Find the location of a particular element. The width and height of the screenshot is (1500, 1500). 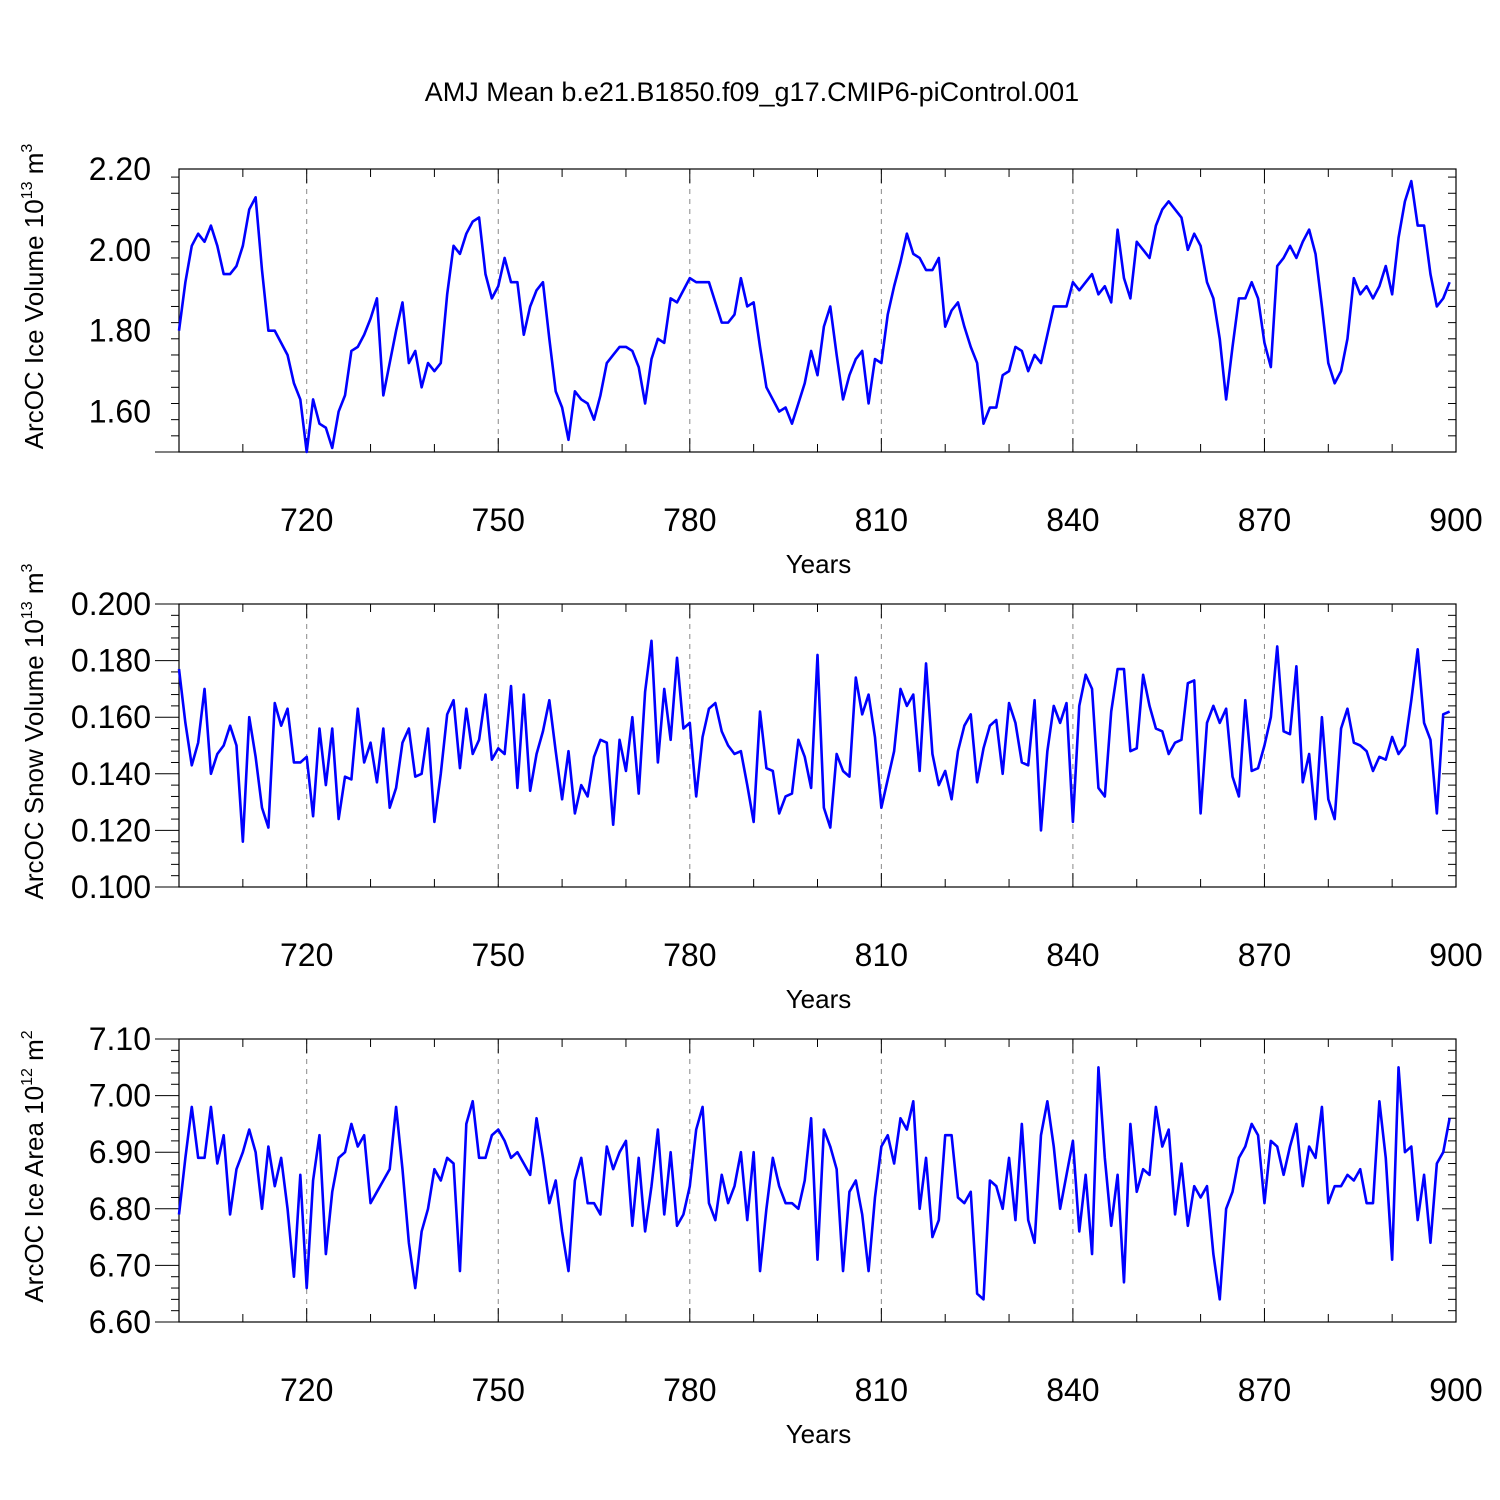

y-tick-label: 6.60 is located at coordinates (120, 1322).